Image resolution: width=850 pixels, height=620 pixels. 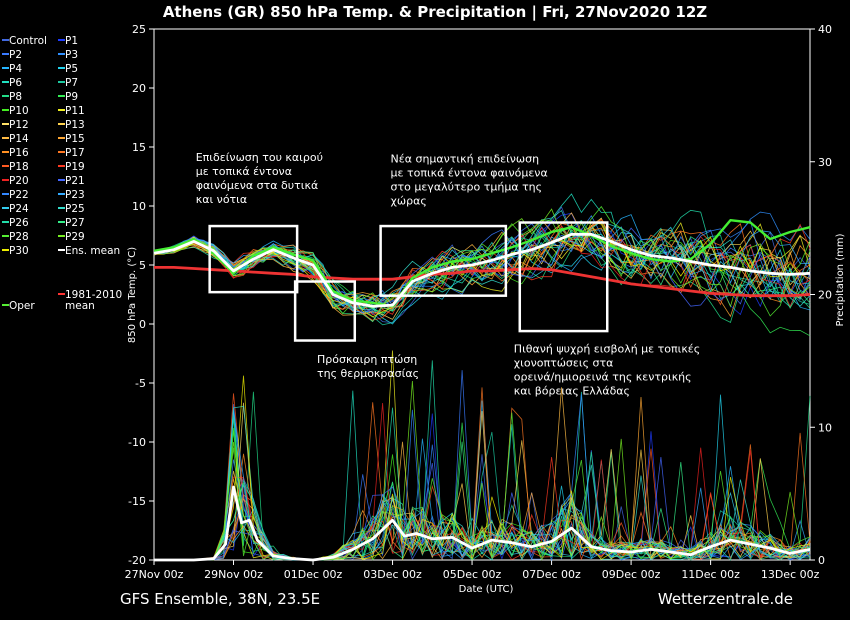 I want to click on legend-label: P8, so click(x=15, y=97).